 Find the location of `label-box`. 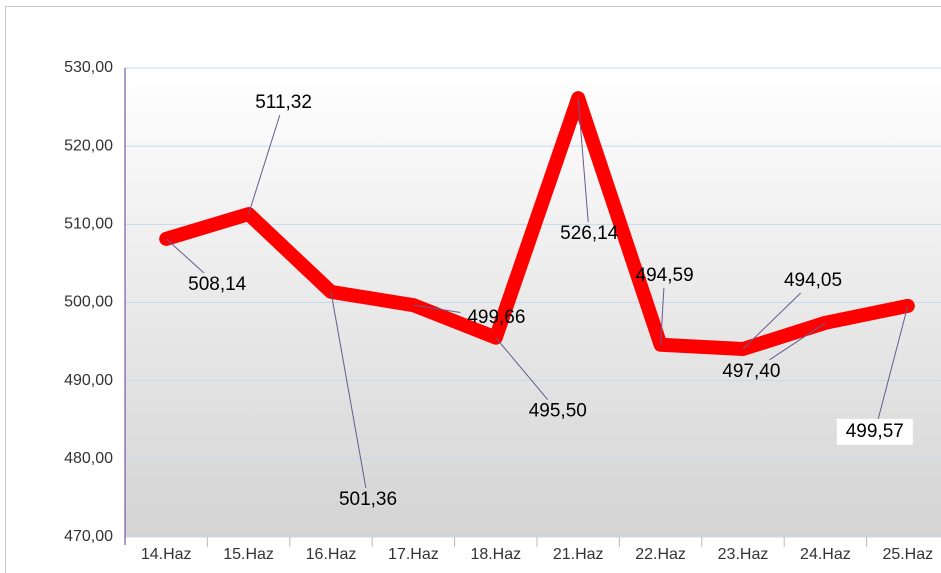

label-box is located at coordinates (874, 431).